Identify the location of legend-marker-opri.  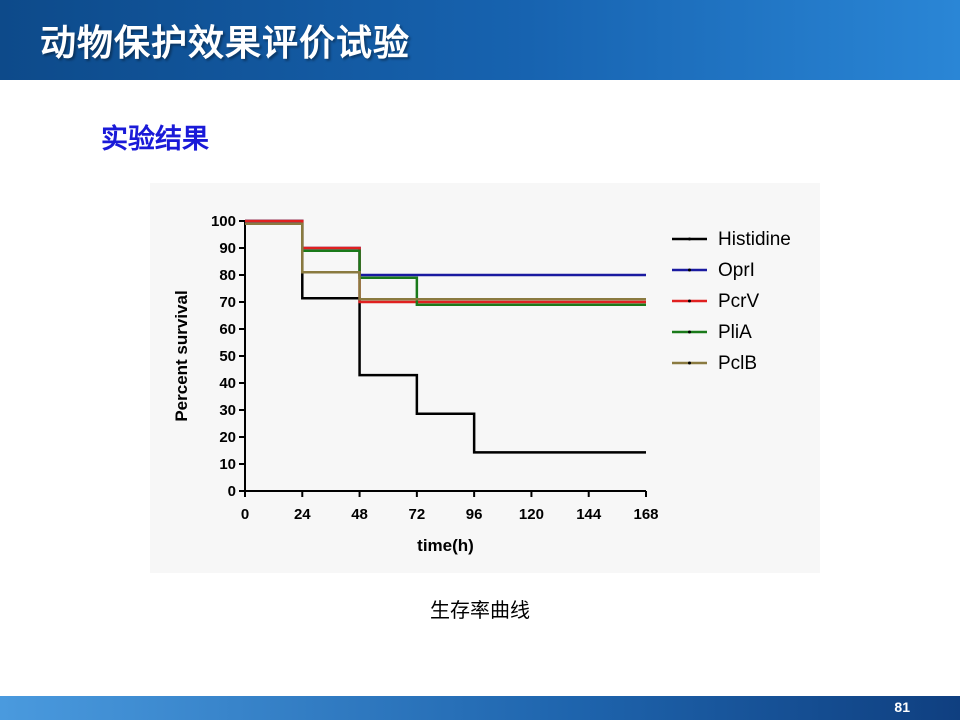
(689, 270).